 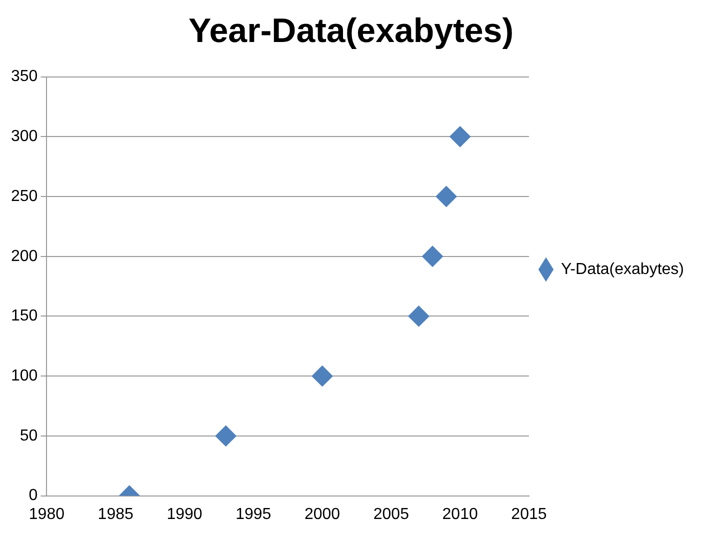 I want to click on y-tick-label: 300, so click(x=24, y=137).